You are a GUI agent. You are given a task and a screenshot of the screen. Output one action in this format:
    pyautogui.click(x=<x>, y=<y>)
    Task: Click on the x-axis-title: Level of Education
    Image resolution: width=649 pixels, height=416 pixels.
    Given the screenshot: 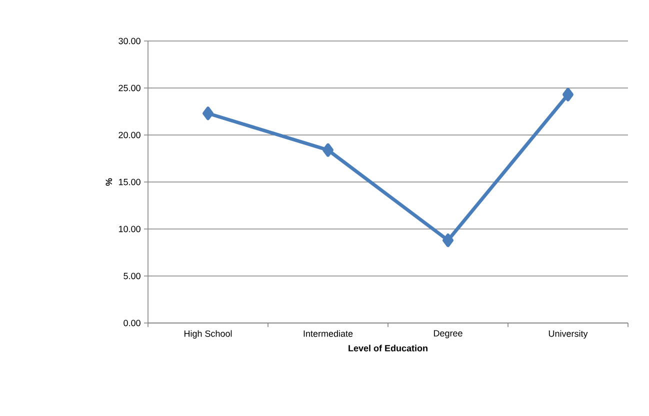 What is the action you would take?
    pyautogui.click(x=388, y=348)
    